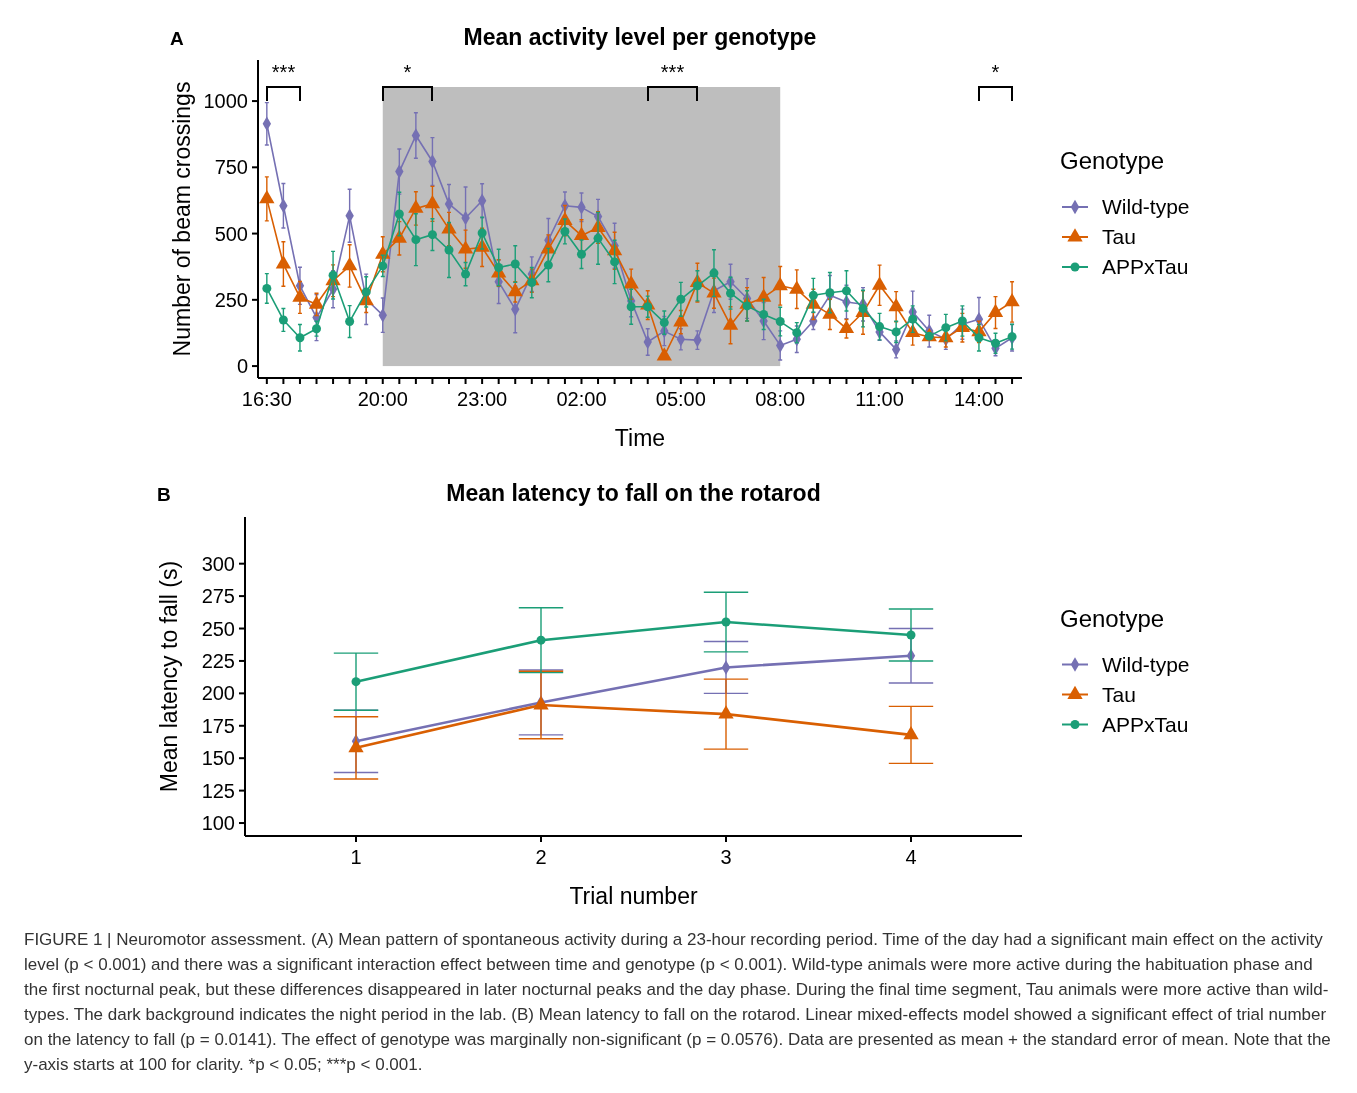  I want to click on y-tick-label: 150, so click(218, 758).